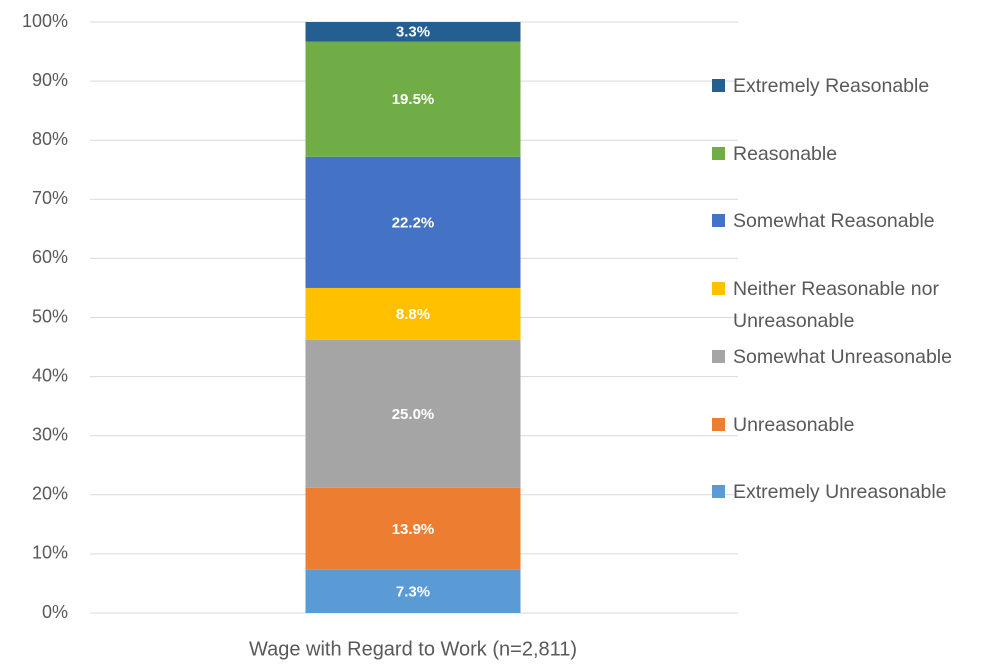 The height and width of the screenshot is (664, 998). Describe the element at coordinates (50, 139) in the screenshot. I see `y-tick-label: 80%` at that location.